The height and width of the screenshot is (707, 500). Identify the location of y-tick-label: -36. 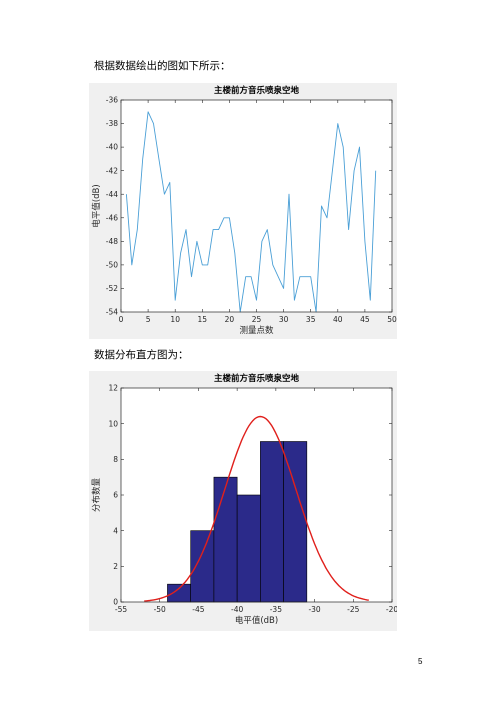
(112, 100).